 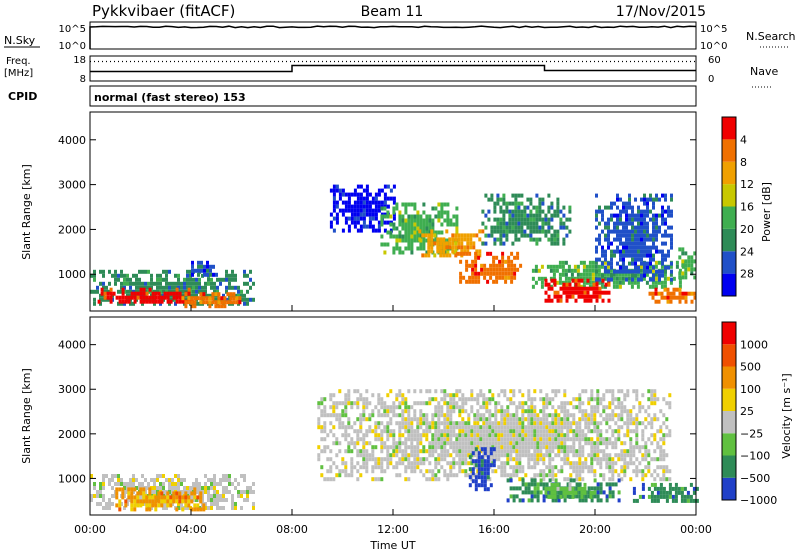 What do you see at coordinates (747, 251) in the screenshot?
I see `power-colorbar-tick-label: 24` at bounding box center [747, 251].